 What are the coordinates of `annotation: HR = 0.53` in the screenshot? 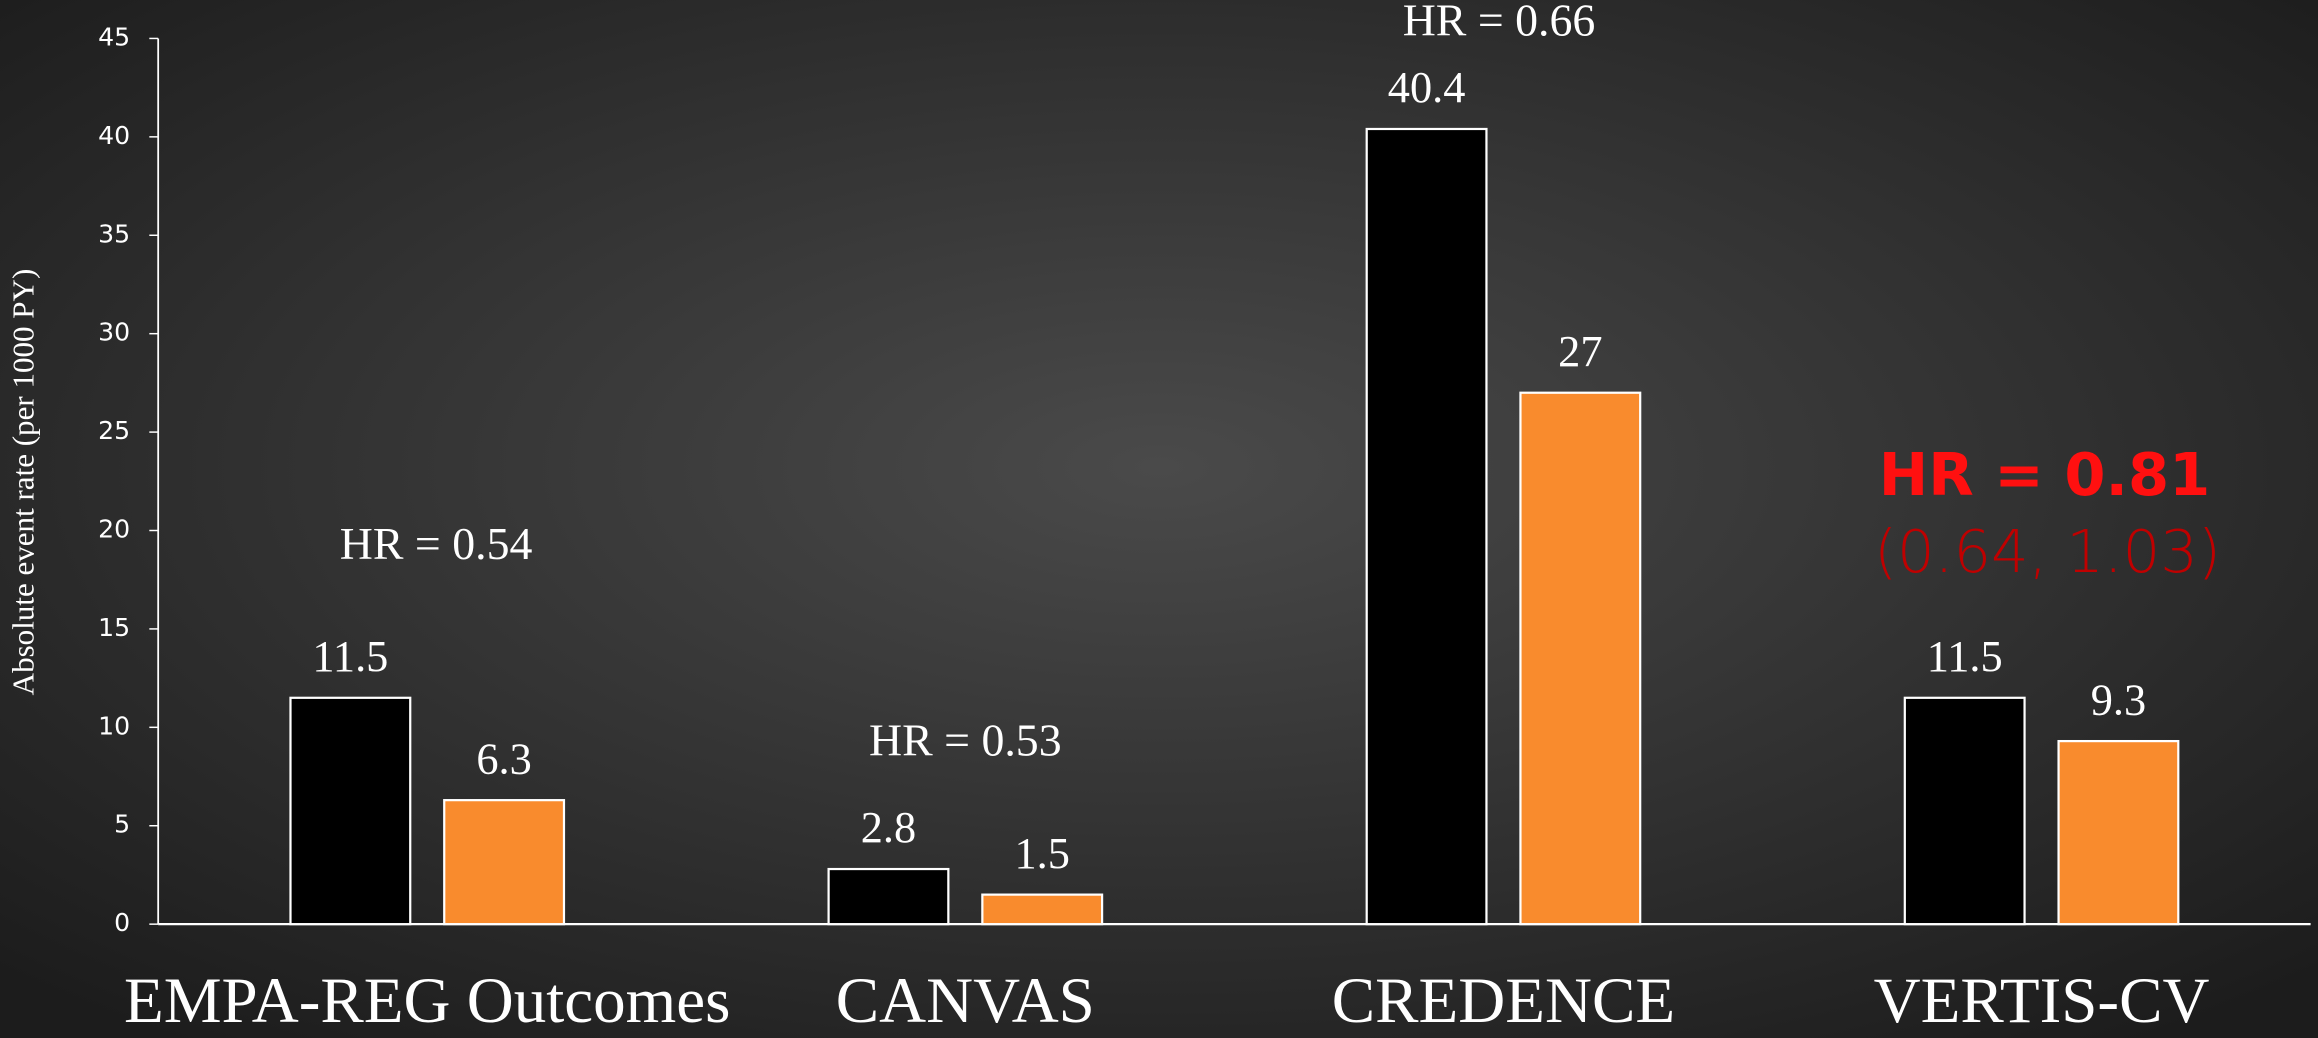 It's located at (965, 740).